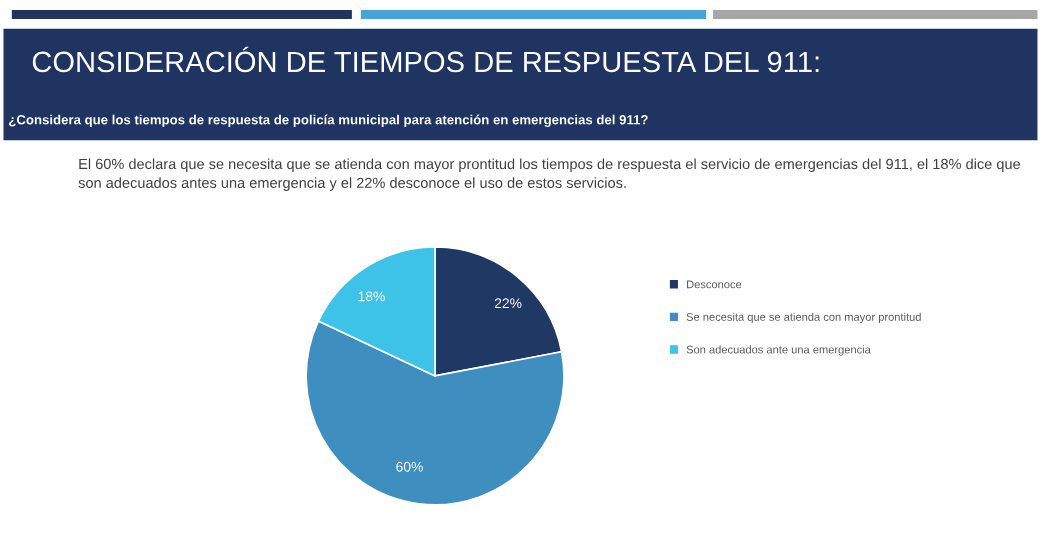 The width and height of the screenshot is (1042, 537). Describe the element at coordinates (714, 284) in the screenshot. I see `legend-label: Desconoce` at that location.